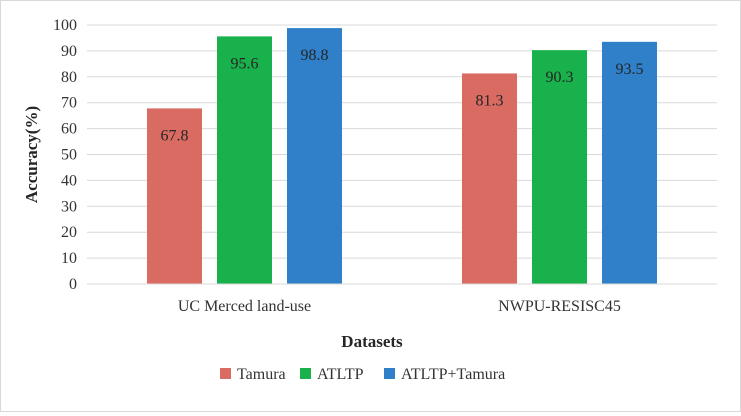 This screenshot has width=741, height=416. What do you see at coordinates (340, 374) in the screenshot?
I see `legend-label: ATLTP` at bounding box center [340, 374].